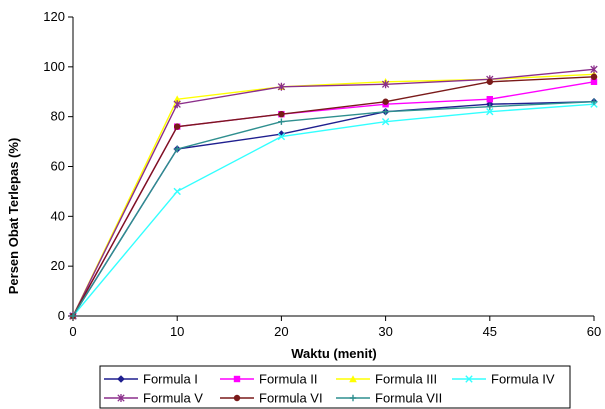 The image size is (605, 409). I want to click on legend-label: Formula VI, so click(291, 398).